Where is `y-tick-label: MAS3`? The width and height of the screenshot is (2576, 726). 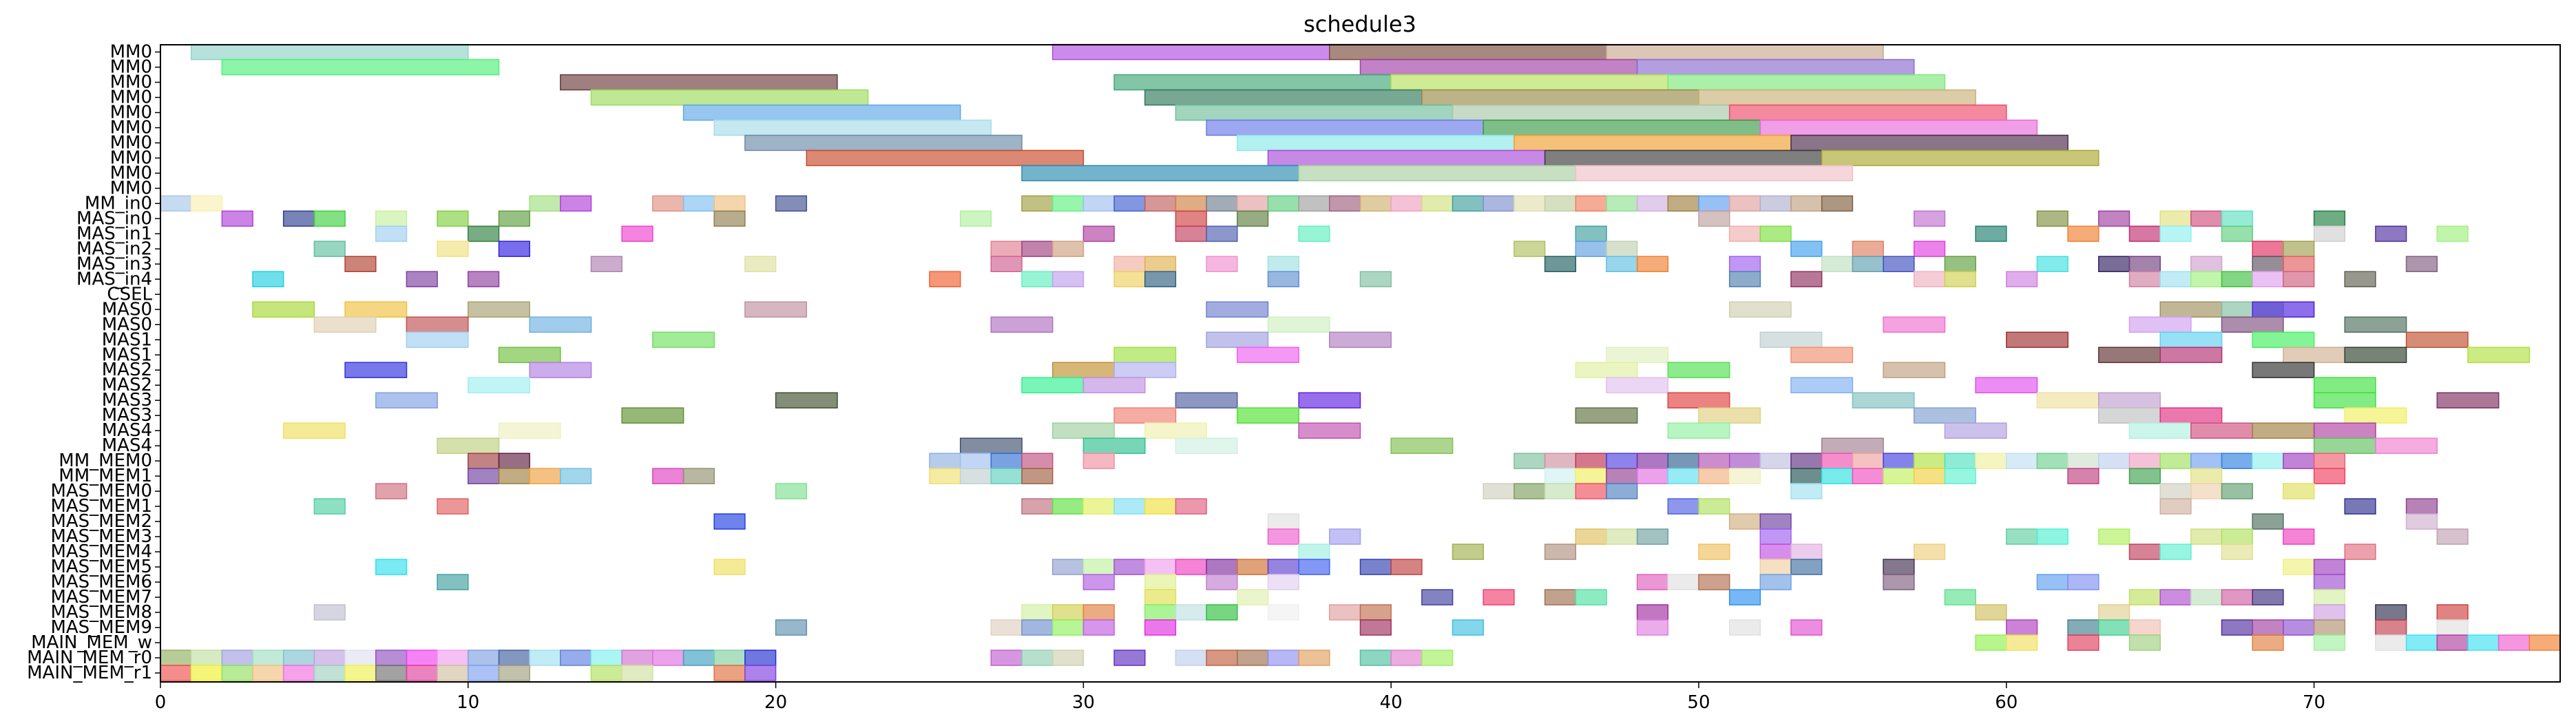 y-tick-label: MAS3 is located at coordinates (127, 415).